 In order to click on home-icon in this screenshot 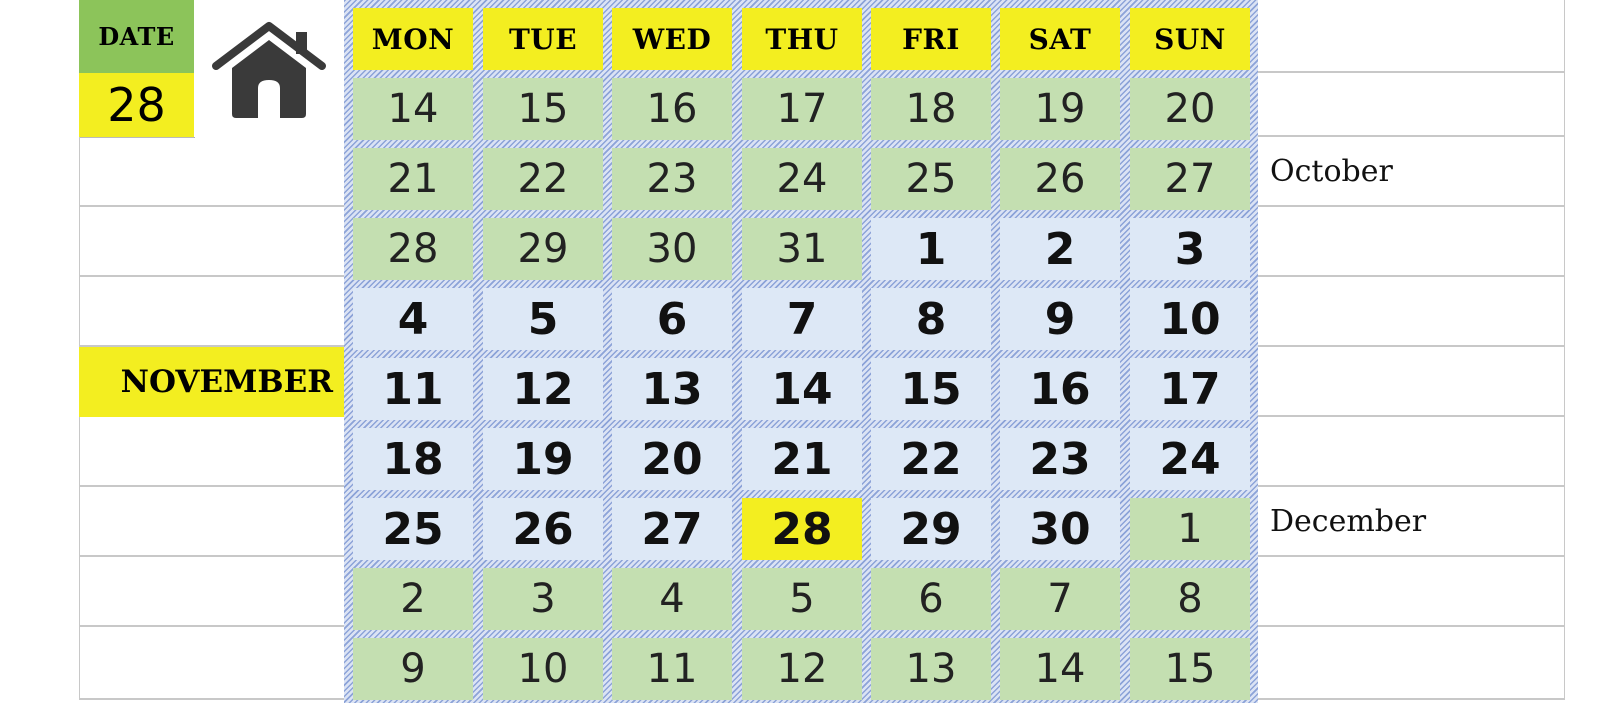, I will do `click(269, 69)`.